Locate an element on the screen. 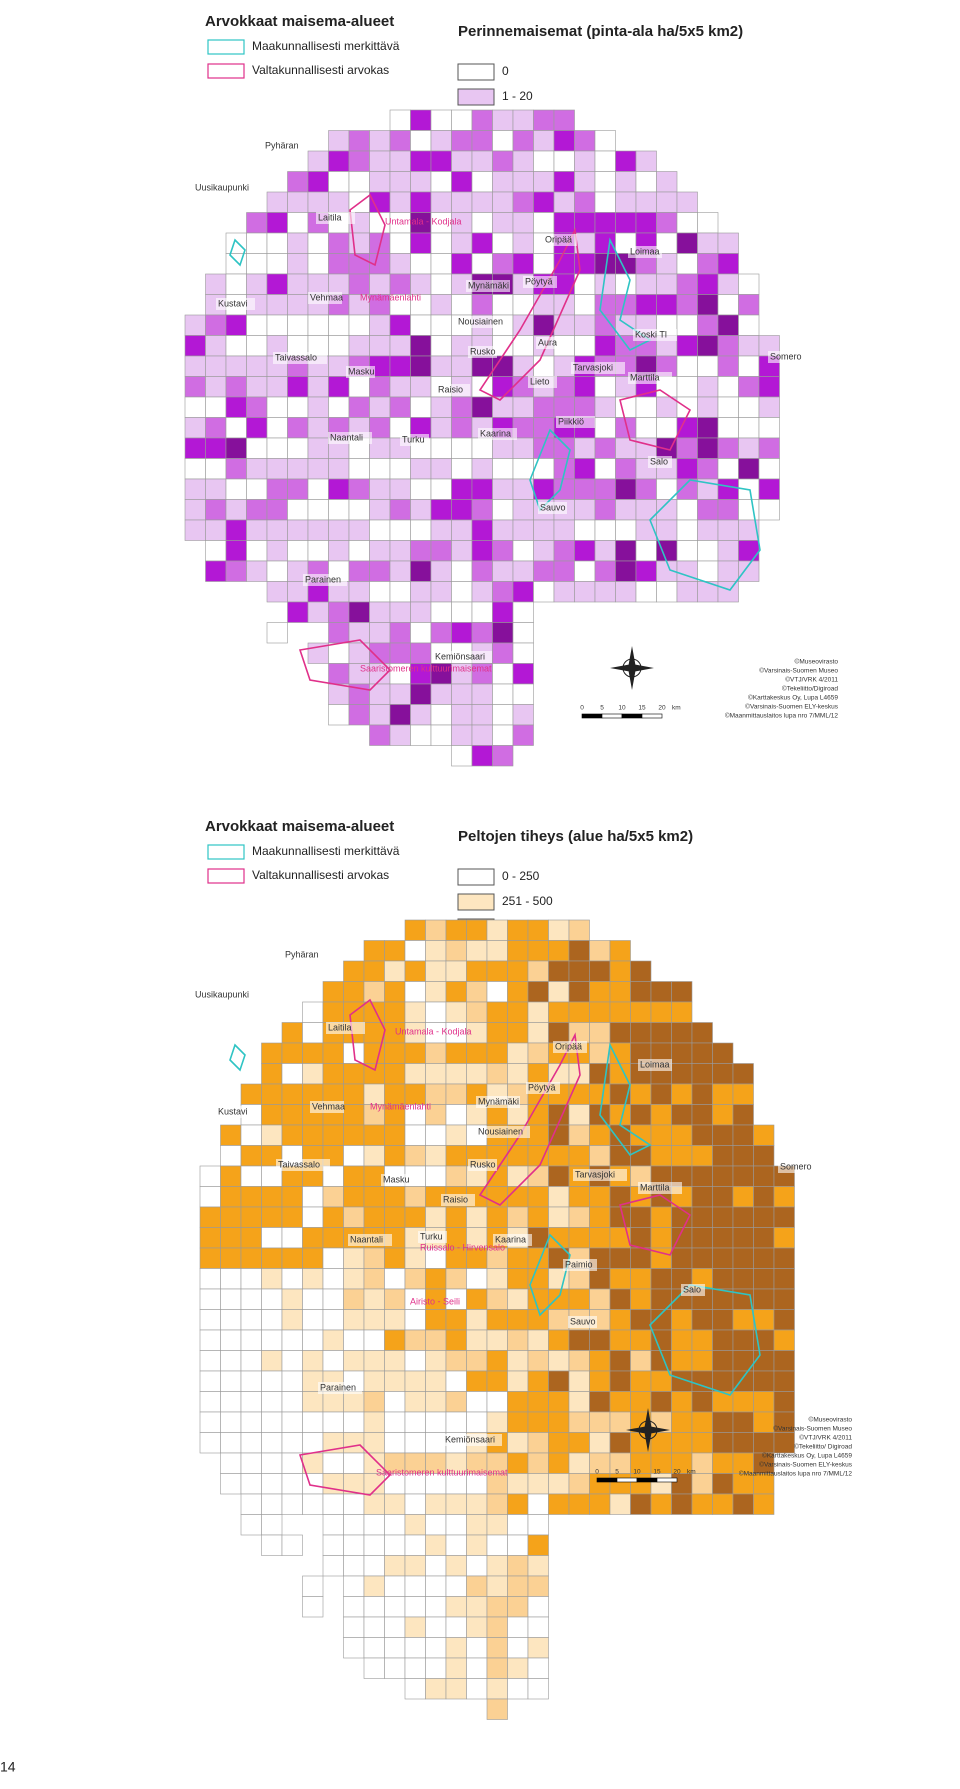 Image resolution: width=960 pixels, height=1789 pixels. legend-swatch is located at coordinates (226, 47).